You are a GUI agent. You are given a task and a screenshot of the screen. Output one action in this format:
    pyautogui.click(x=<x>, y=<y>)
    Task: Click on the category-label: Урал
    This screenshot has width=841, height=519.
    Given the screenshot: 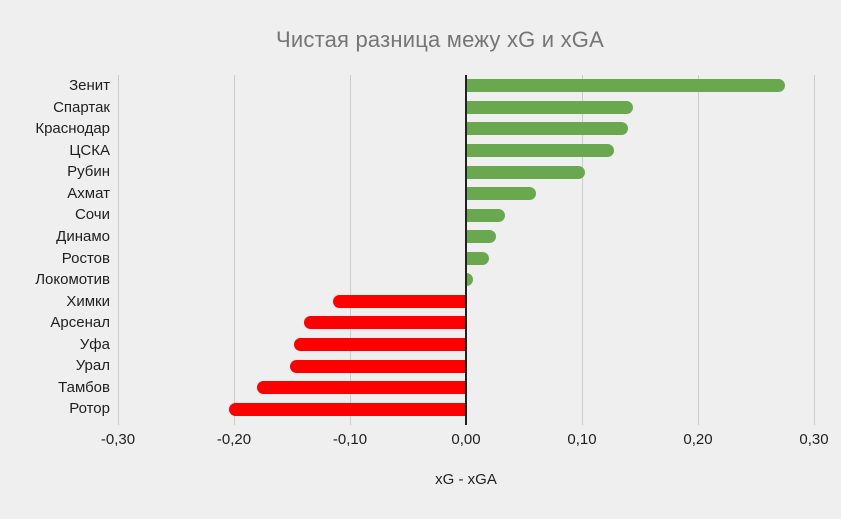 What is the action you would take?
    pyautogui.click(x=92, y=366)
    